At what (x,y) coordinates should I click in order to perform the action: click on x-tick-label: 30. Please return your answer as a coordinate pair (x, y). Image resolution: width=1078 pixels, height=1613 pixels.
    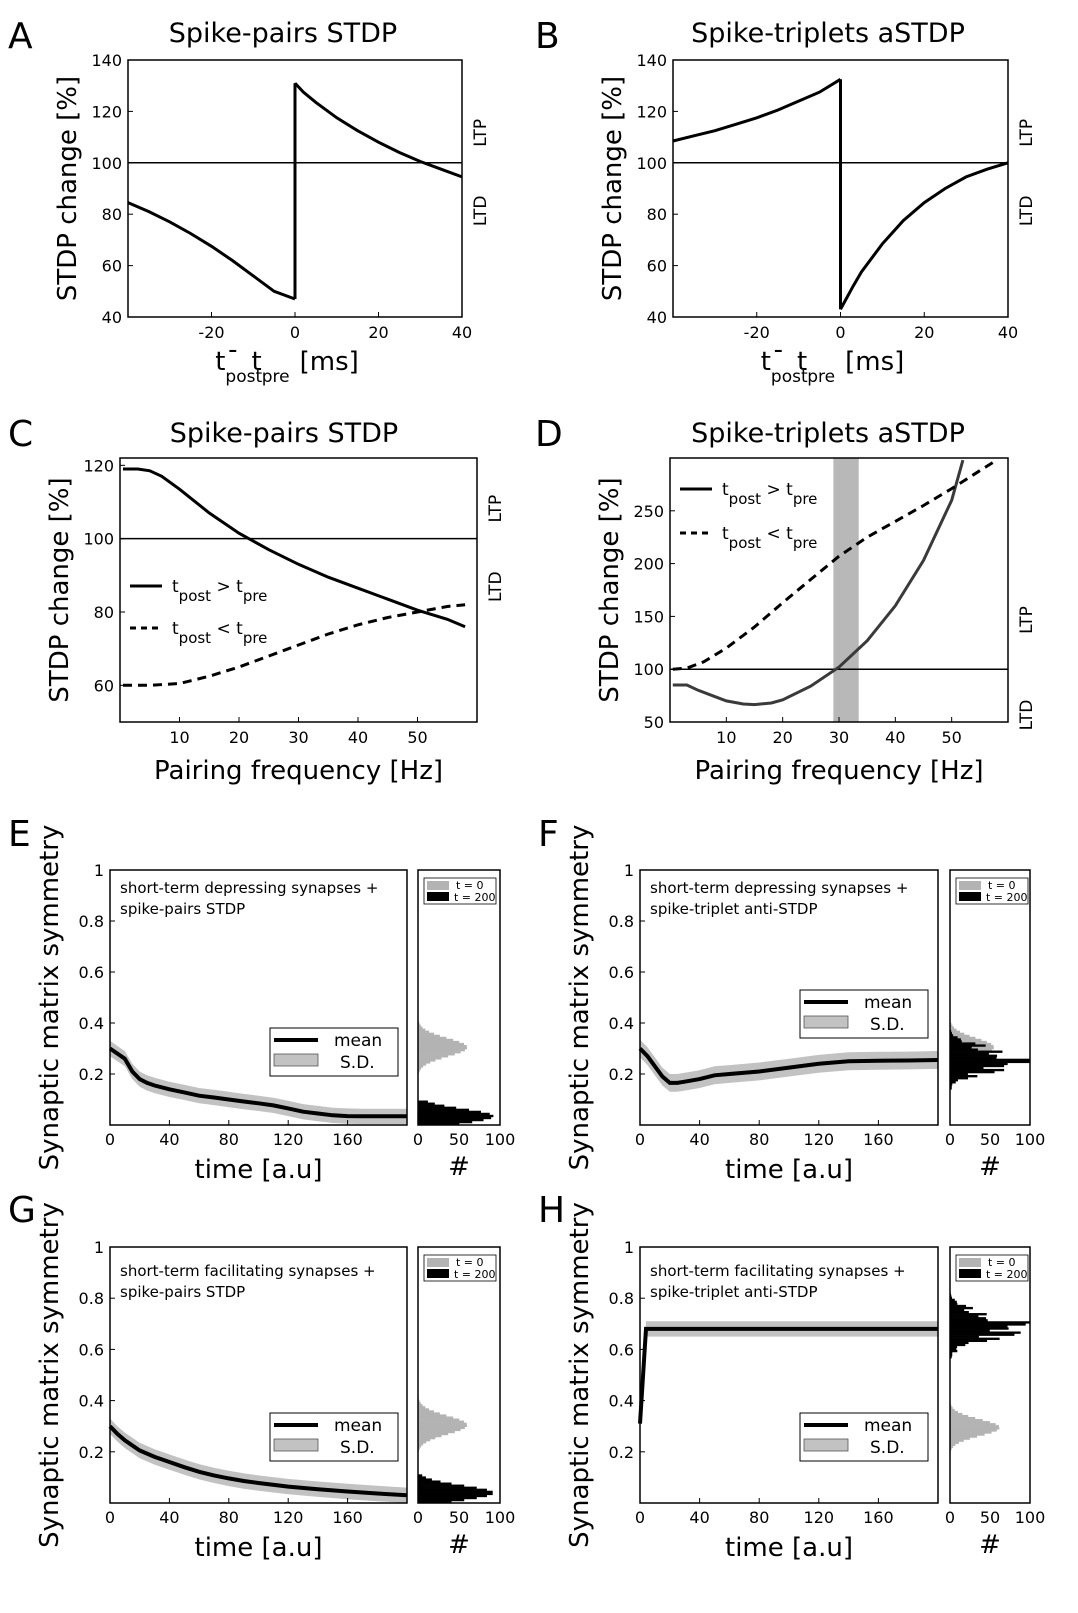
    Looking at the image, I should click on (839, 737).